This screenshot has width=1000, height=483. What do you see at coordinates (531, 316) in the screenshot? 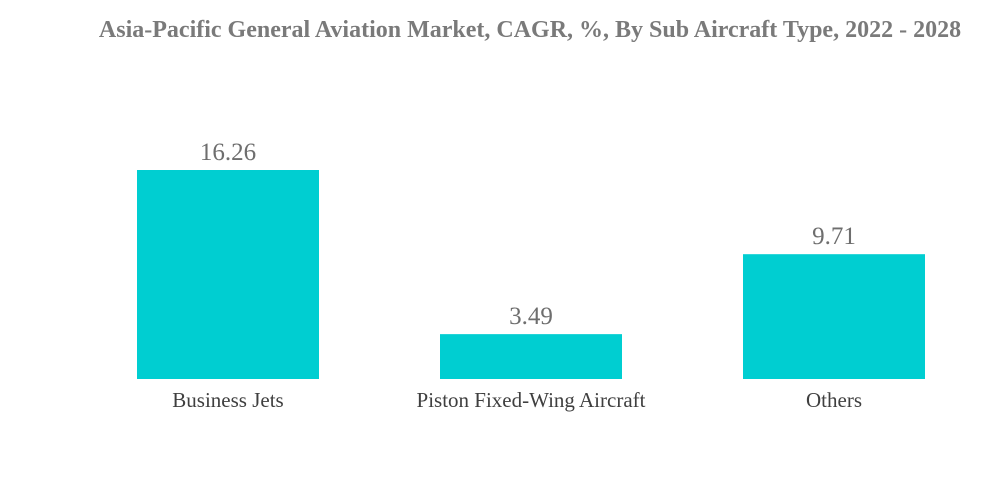
I see `bar-value-label: 3.49` at bounding box center [531, 316].